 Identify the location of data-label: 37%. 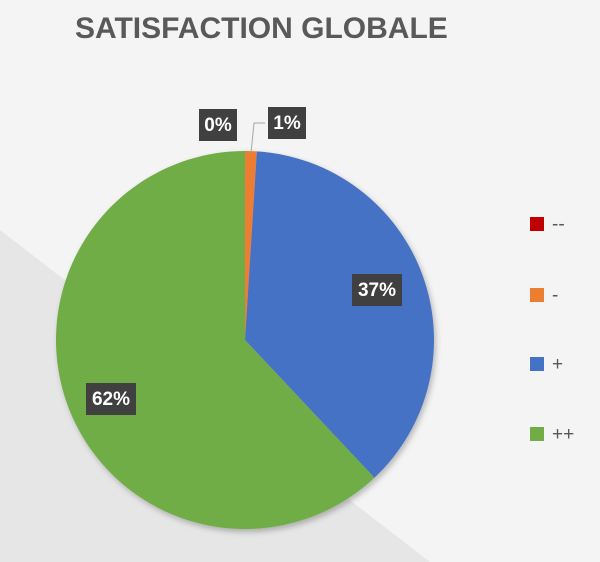
(377, 290).